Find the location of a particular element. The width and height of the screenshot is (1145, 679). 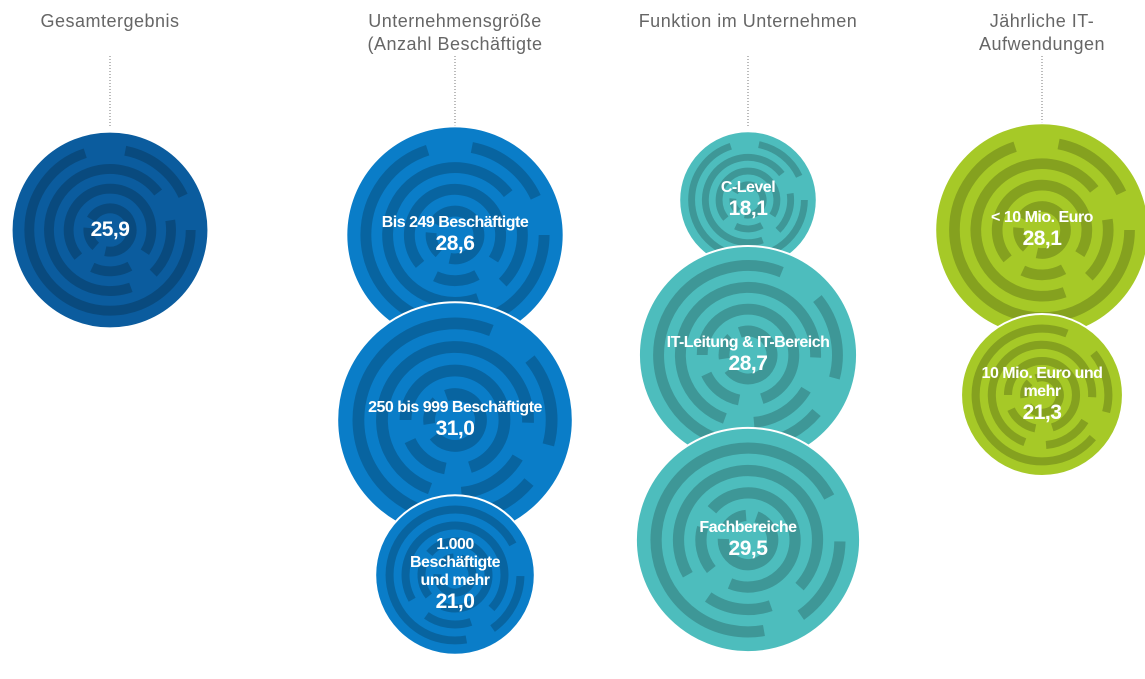

bubble-label: < 10 Mio. Euro 28,1 is located at coordinates (1042, 230).